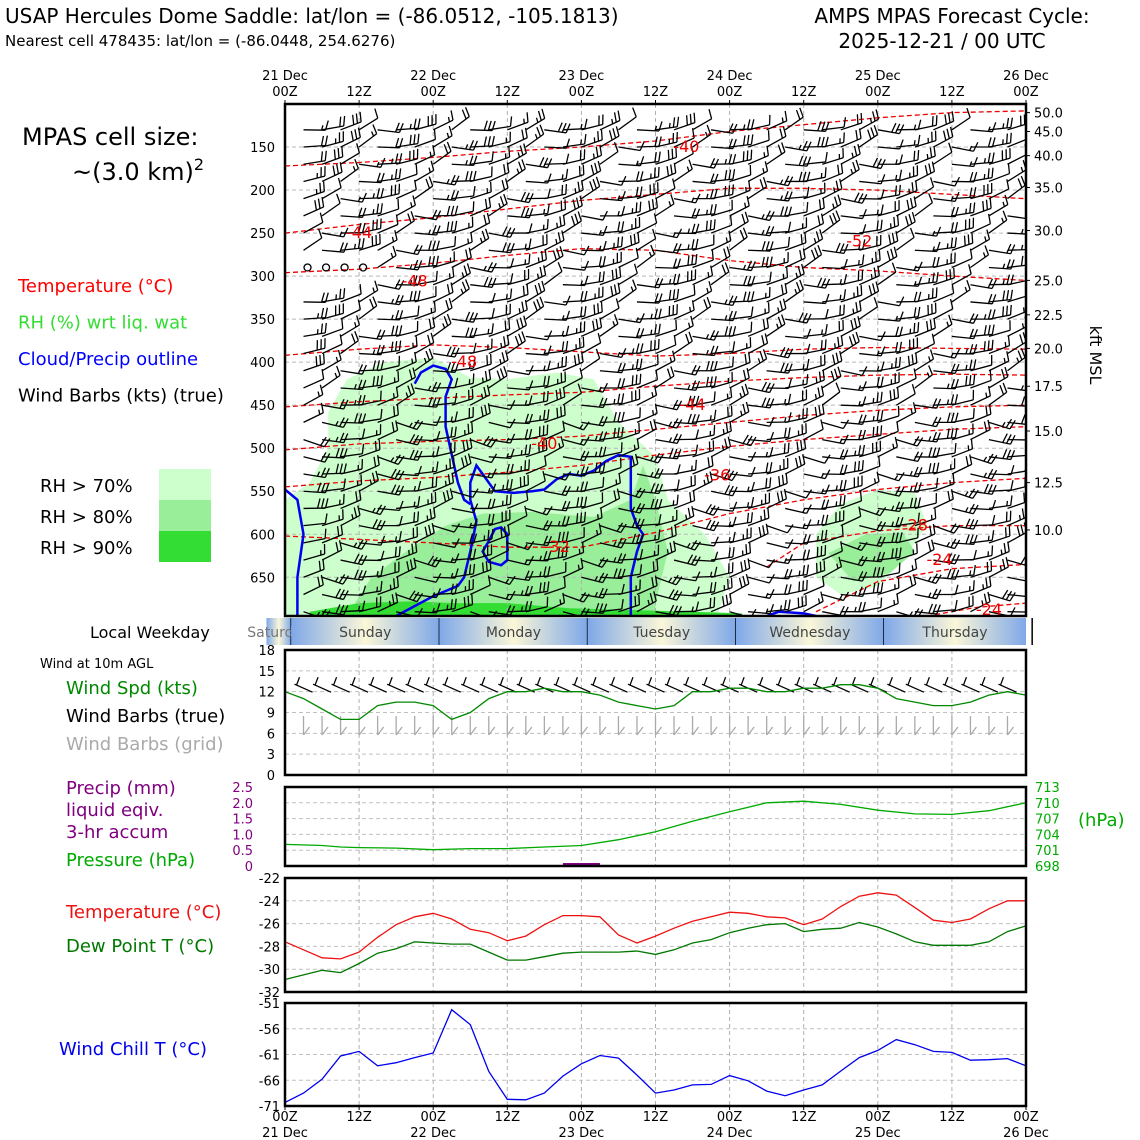 The height and width of the screenshot is (1140, 1140). I want to click on temperature-tick-label: -28, so click(269, 947).